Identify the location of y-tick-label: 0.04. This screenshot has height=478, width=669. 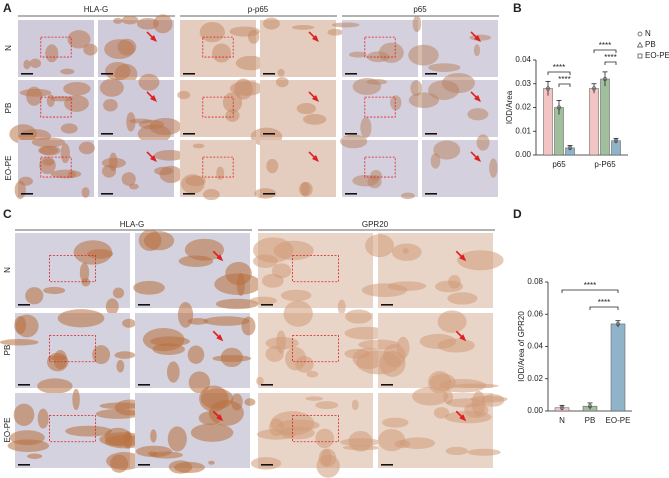
(535, 346).